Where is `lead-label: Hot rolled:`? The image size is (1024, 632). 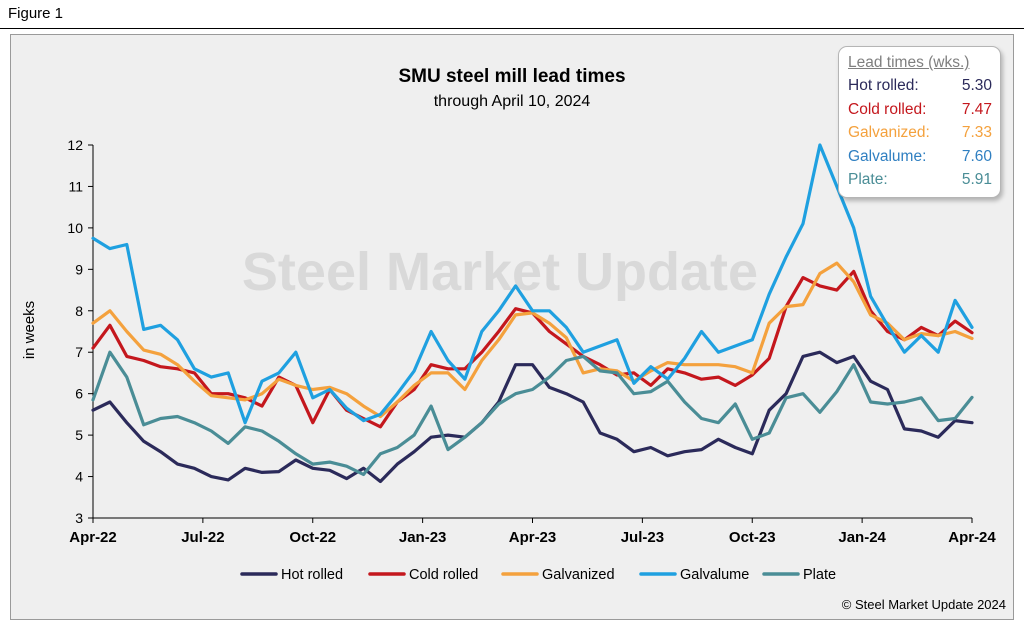 lead-label: Hot rolled: is located at coordinates (883, 85).